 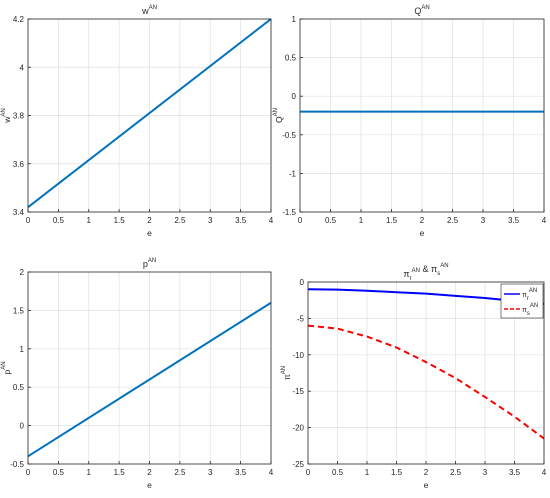 I want to click on y-axis-label: wAN, so click(x=6, y=115).